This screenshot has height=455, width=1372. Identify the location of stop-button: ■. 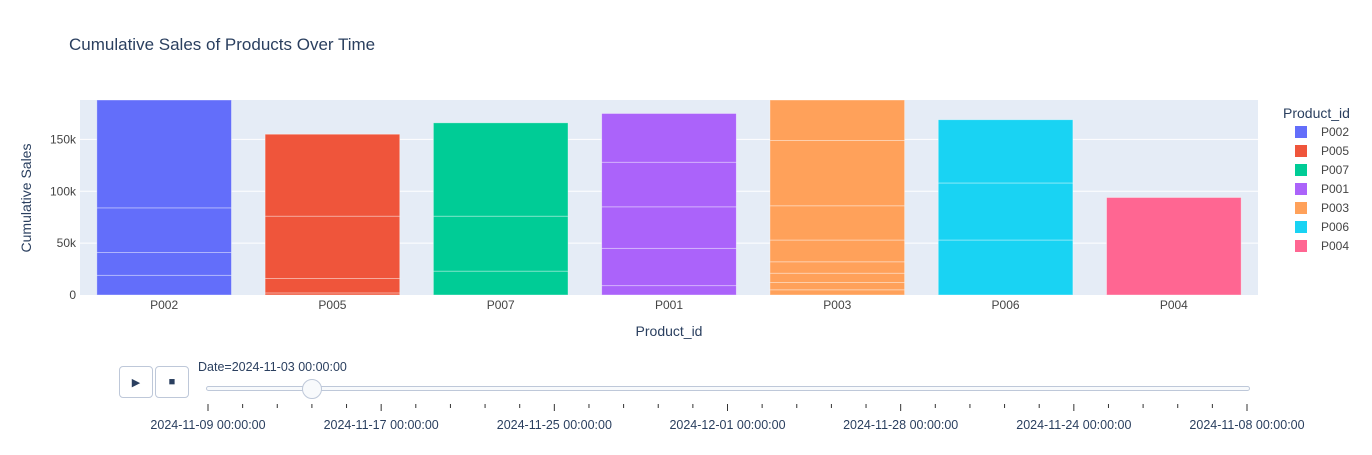
(172, 382).